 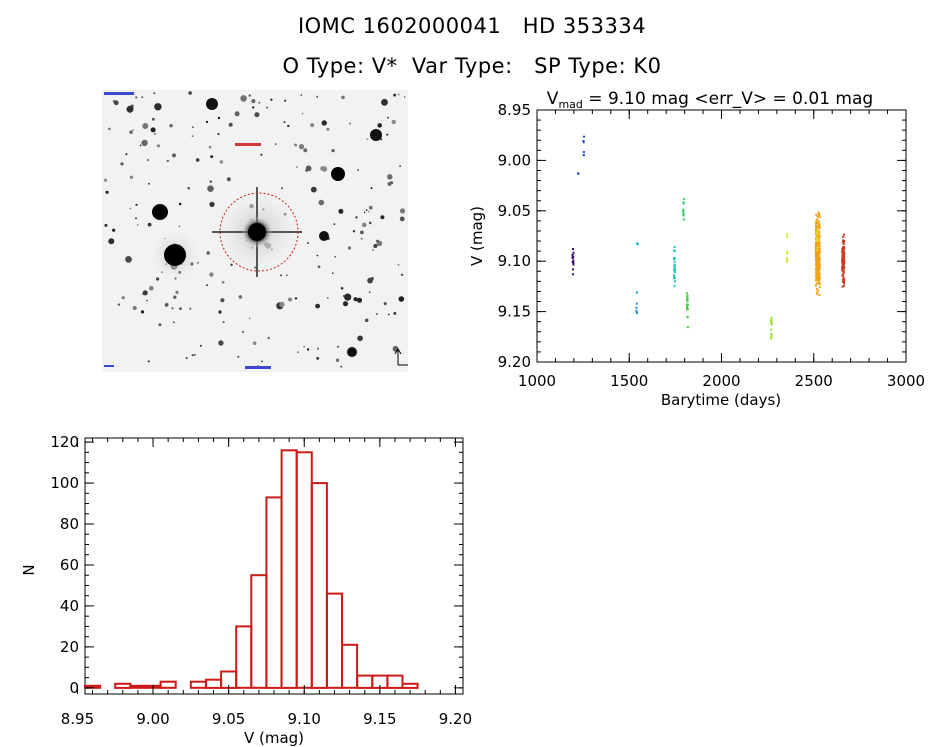 I want to click on x-tick-label: 8.95, so click(x=77, y=719).